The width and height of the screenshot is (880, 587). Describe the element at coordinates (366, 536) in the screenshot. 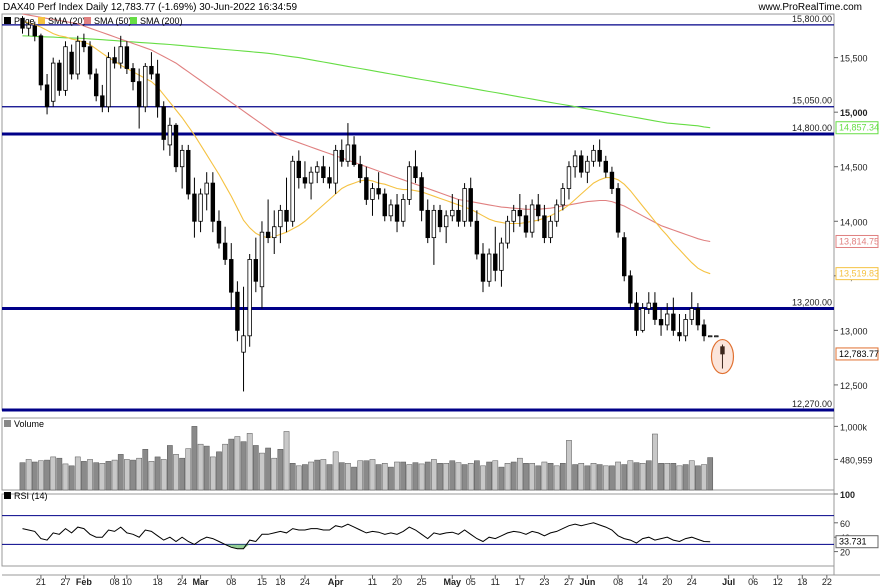

I see `rsi-line` at that location.